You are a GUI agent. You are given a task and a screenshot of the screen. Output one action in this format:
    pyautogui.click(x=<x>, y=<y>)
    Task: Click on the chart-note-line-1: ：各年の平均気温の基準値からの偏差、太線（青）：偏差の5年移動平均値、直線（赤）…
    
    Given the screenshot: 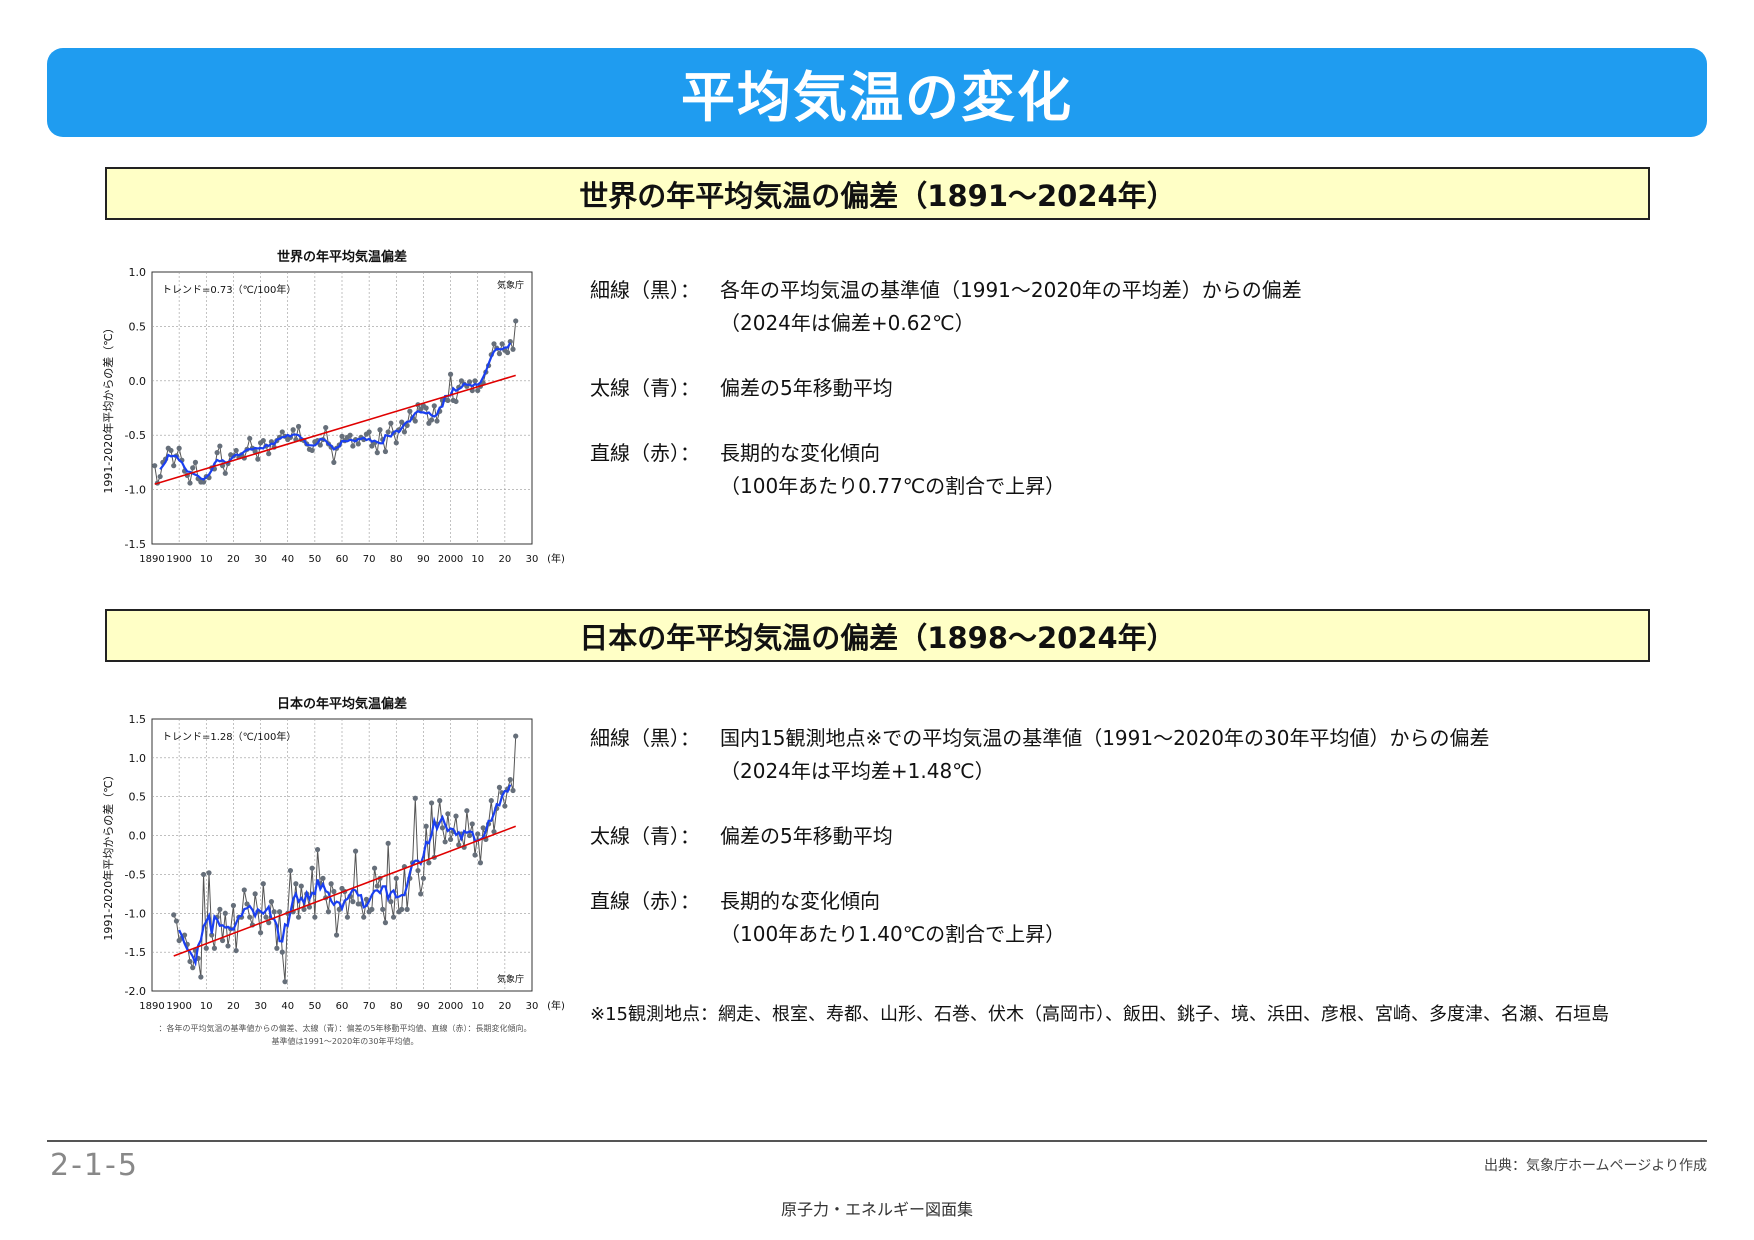 What is the action you would take?
    pyautogui.click(x=345, y=1028)
    